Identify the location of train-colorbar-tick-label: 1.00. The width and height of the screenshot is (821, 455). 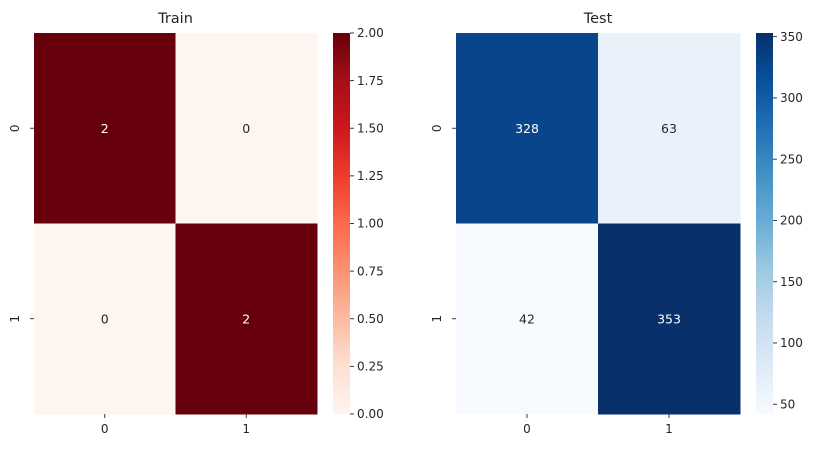
(370, 224).